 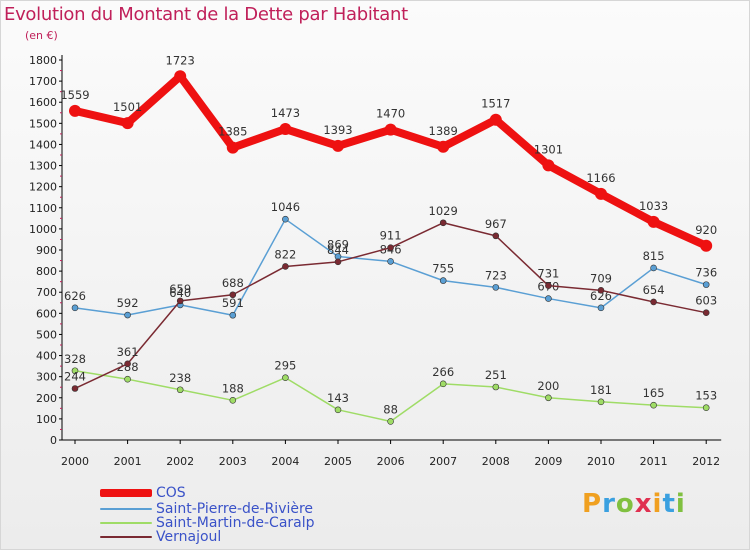 I want to click on data-label: 1389, so click(x=443, y=131).